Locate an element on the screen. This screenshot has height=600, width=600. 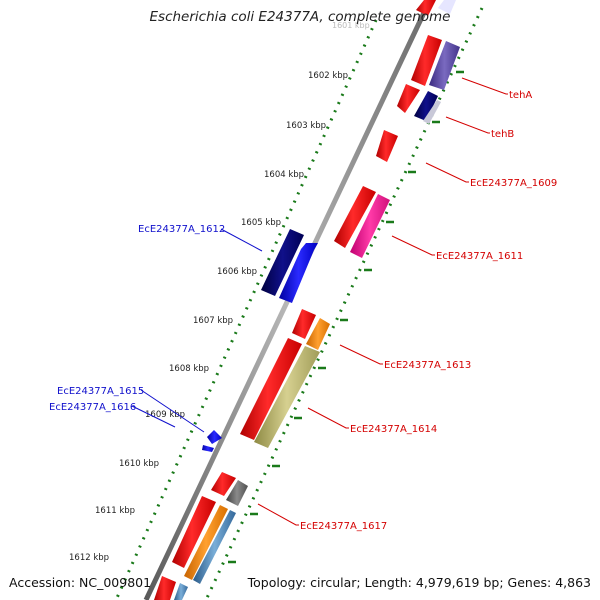
inner-strand-genes is located at coordinates (260, 340).